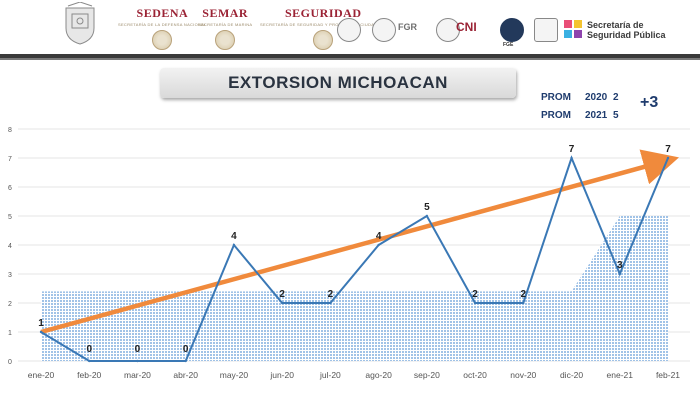  Describe the element at coordinates (281, 375) in the screenshot. I see `x-tick-label: jun-20` at that location.